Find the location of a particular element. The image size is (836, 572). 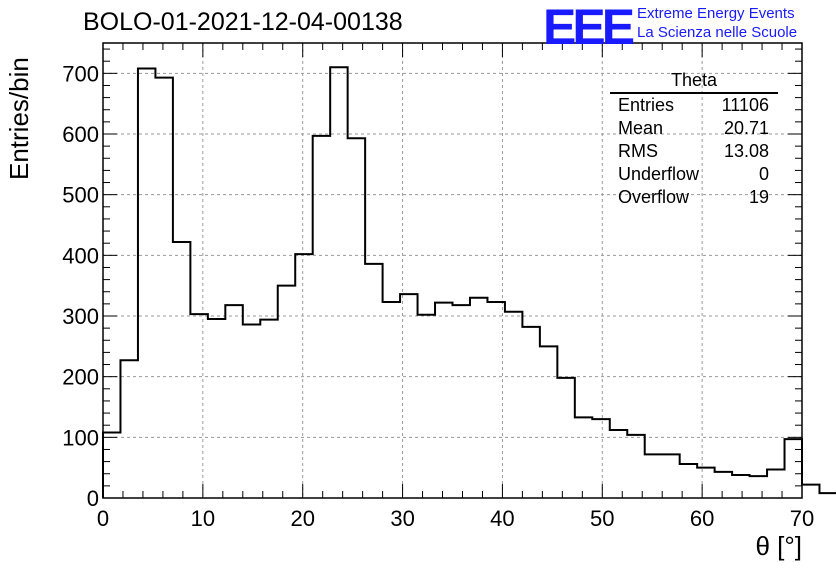

x-tick-label: 0 is located at coordinates (103, 518).